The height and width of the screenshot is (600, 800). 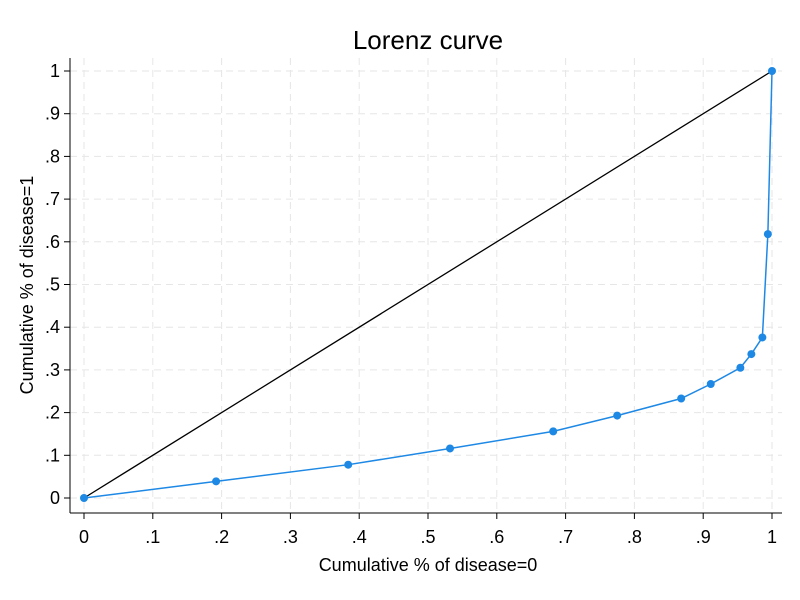 What do you see at coordinates (55, 71) in the screenshot?
I see `y-tick-label: 1` at bounding box center [55, 71].